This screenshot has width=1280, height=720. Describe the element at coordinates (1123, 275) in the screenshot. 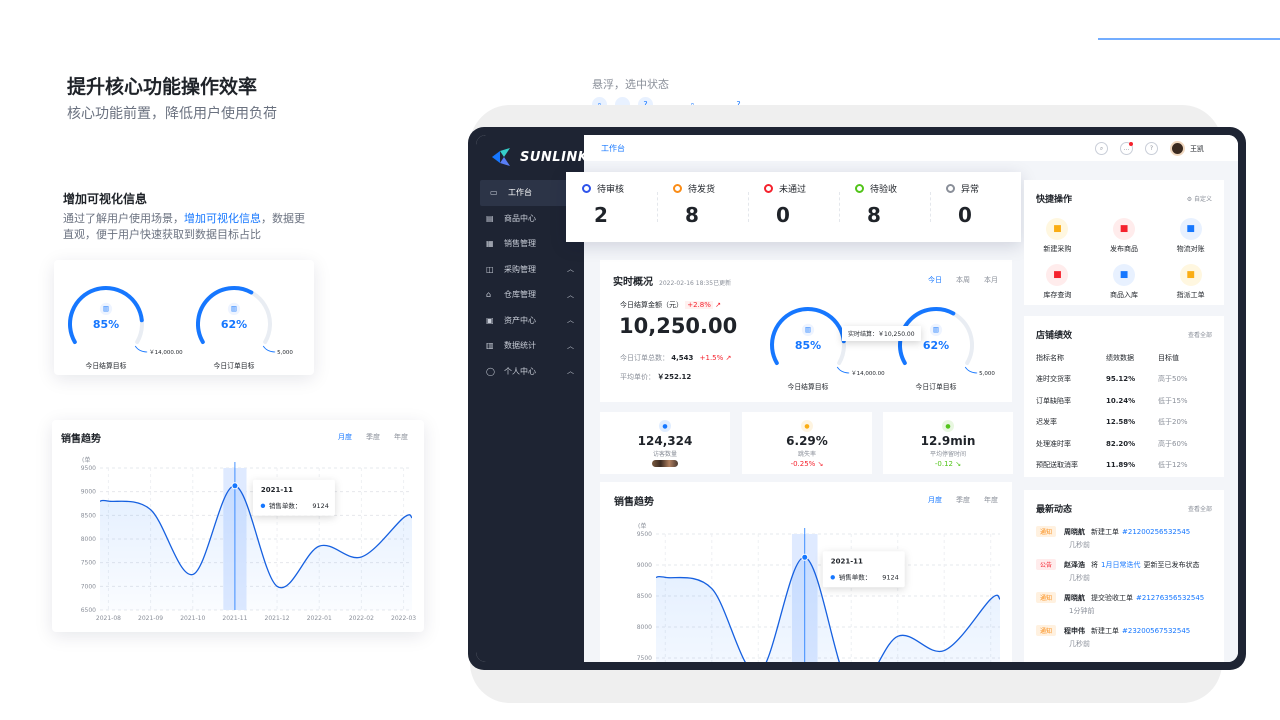

I see `bell-icon: ■` at that location.